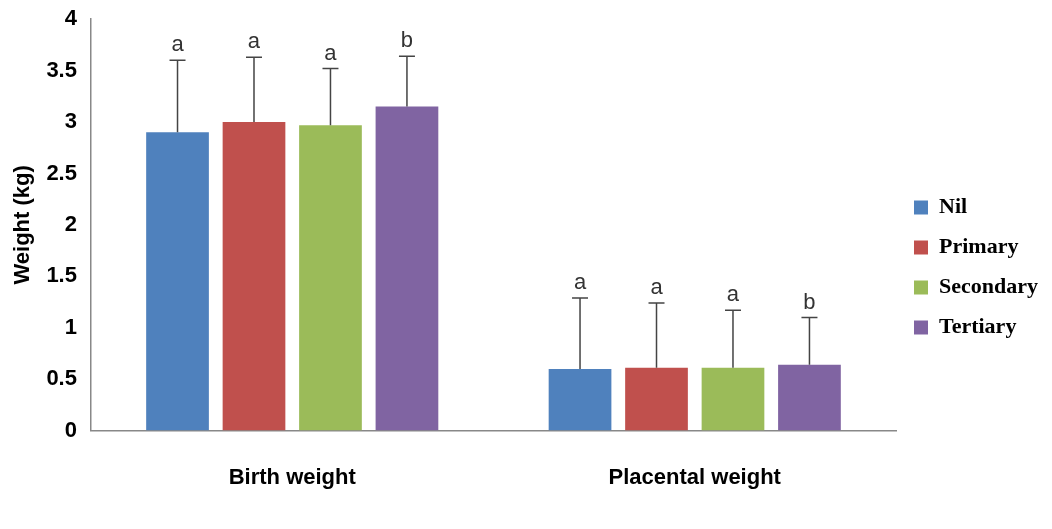 The image size is (1052, 529). Describe the element at coordinates (22, 225) in the screenshot. I see `y-axis-title: Weight (kg)` at that location.